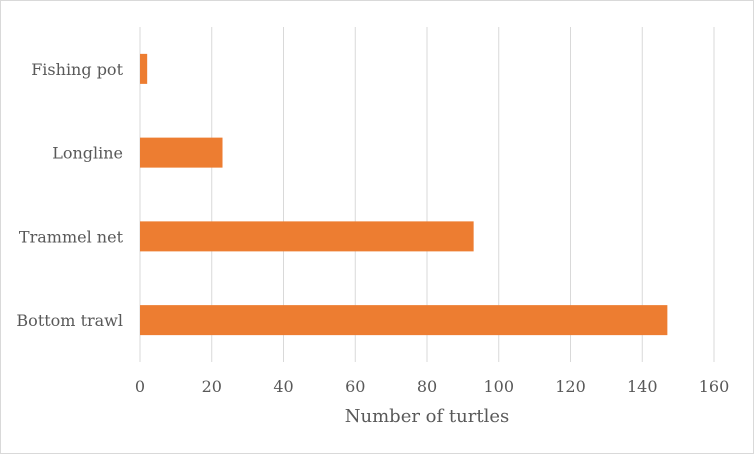  What do you see at coordinates (355, 386) in the screenshot?
I see `x-tick-label: 60` at bounding box center [355, 386].